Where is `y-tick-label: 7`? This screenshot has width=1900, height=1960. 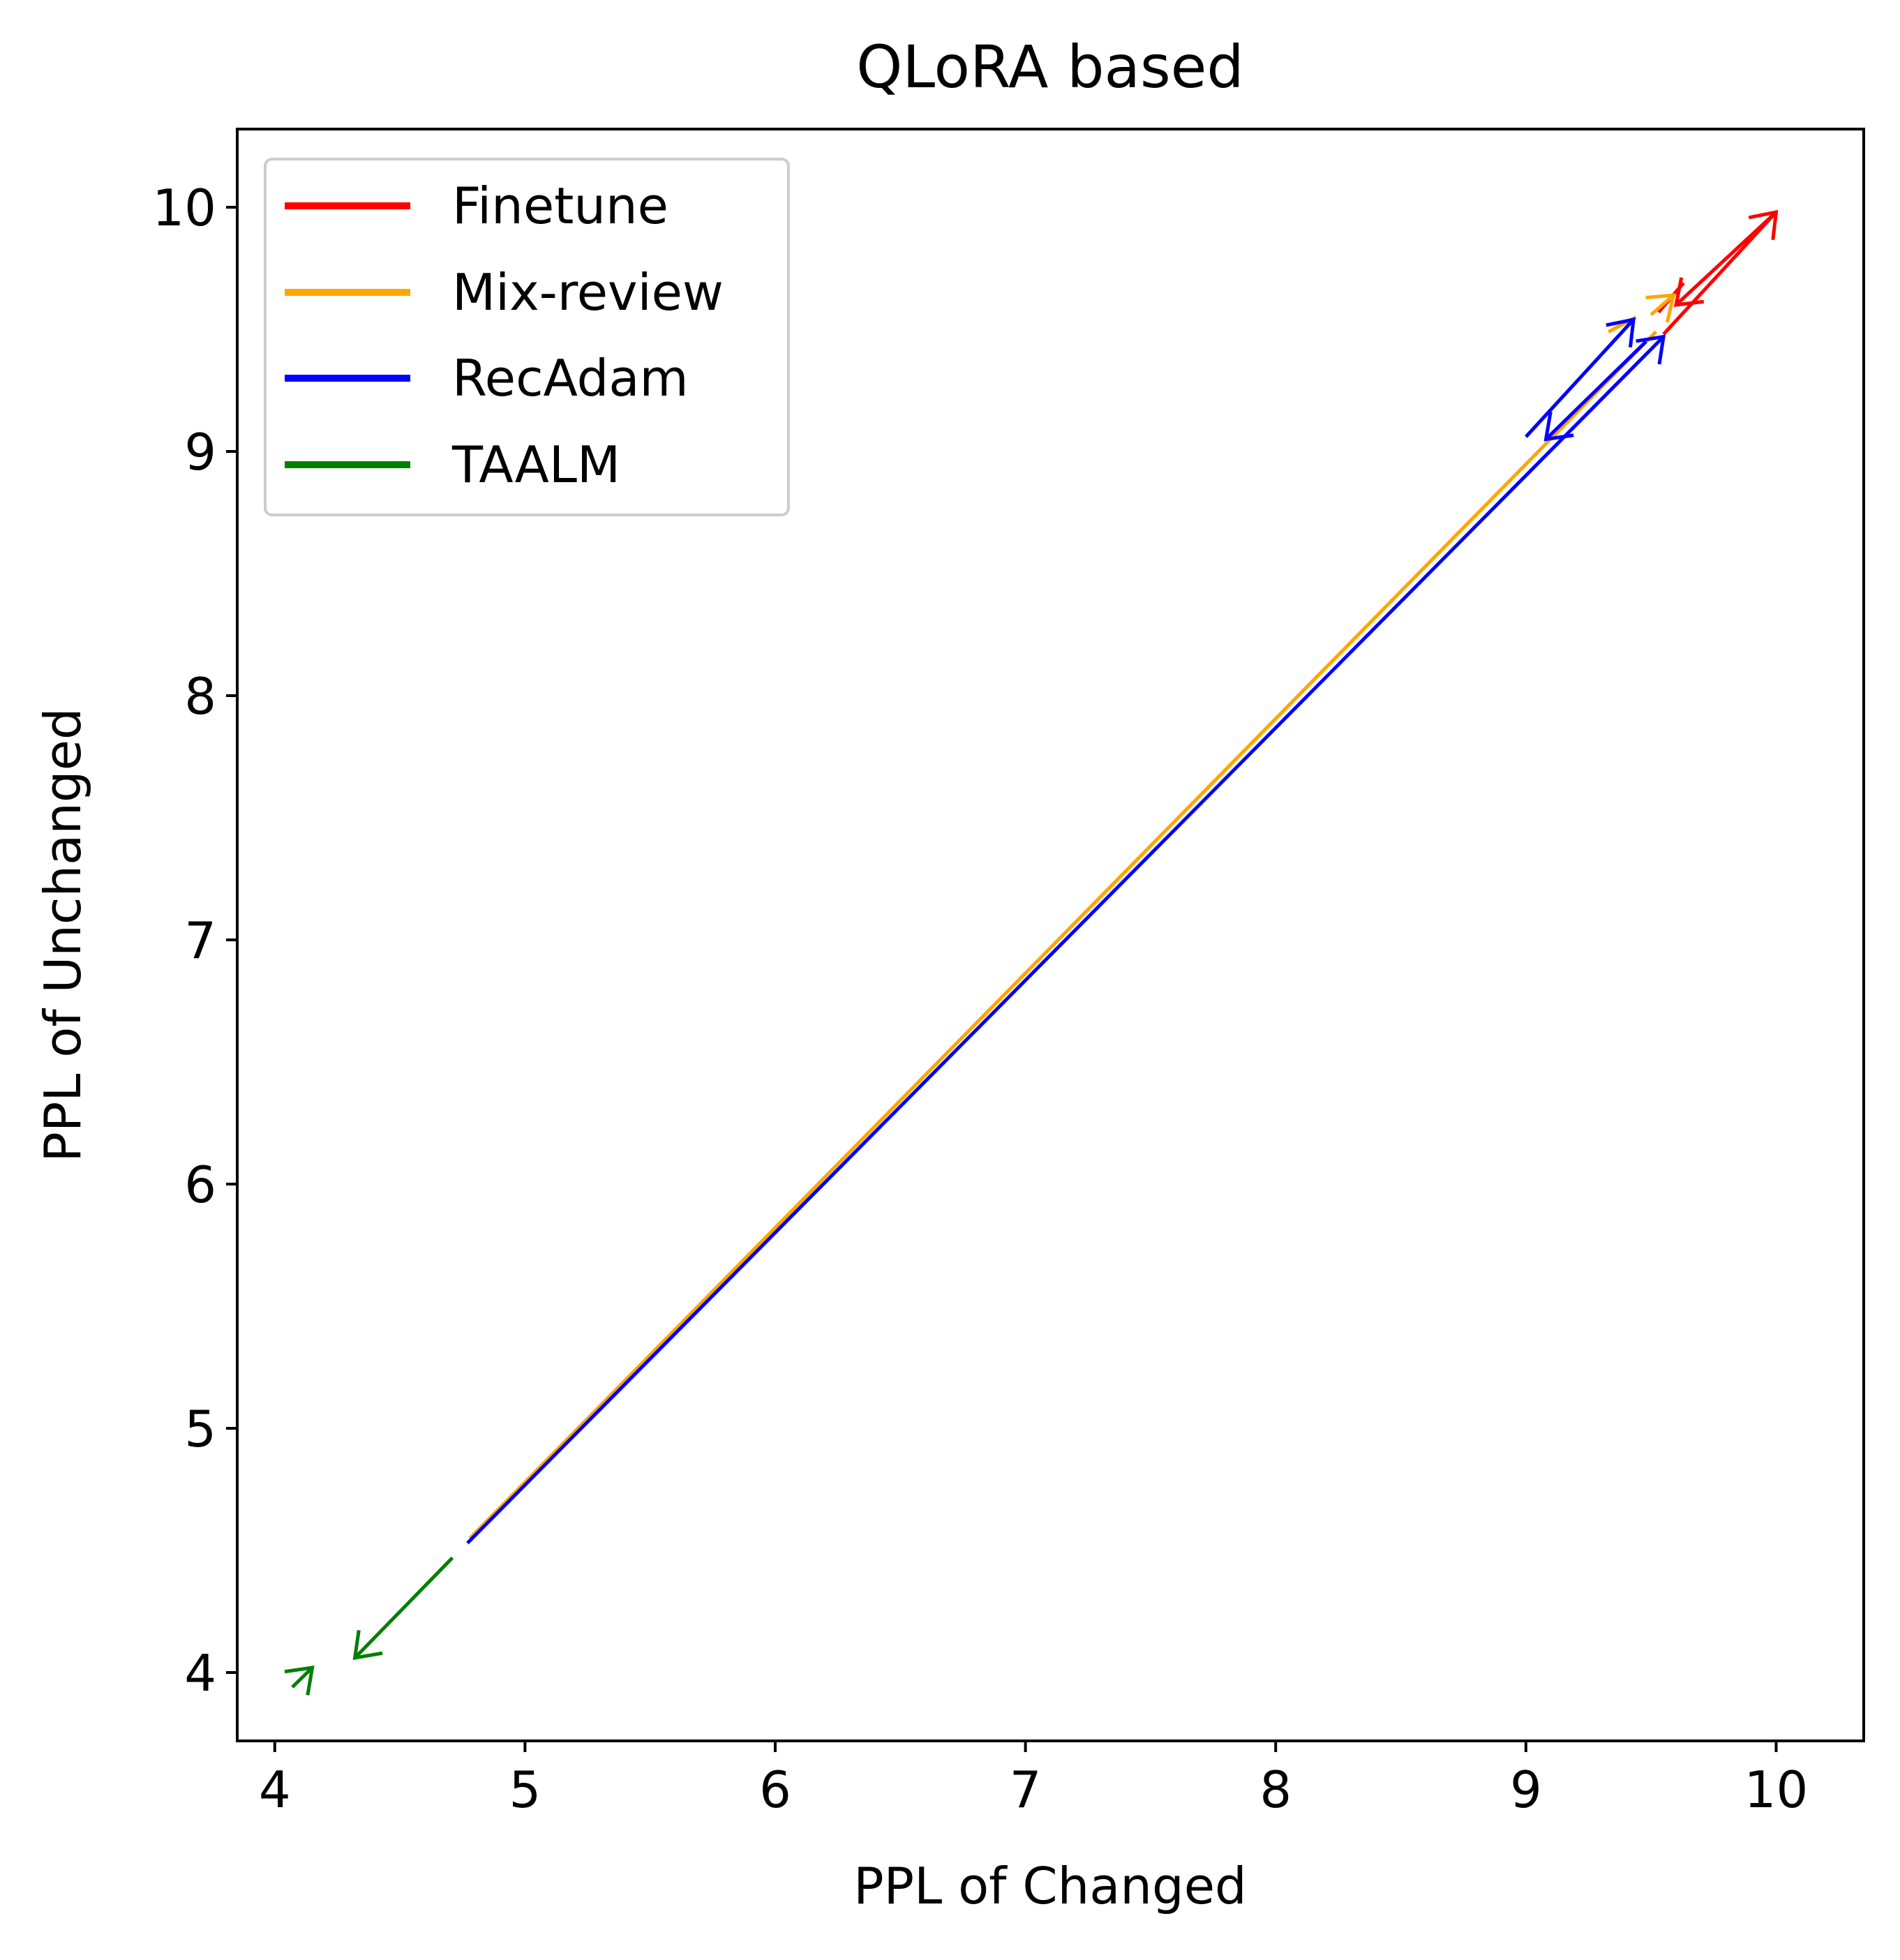
y-tick-label: 7 is located at coordinates (200, 940).